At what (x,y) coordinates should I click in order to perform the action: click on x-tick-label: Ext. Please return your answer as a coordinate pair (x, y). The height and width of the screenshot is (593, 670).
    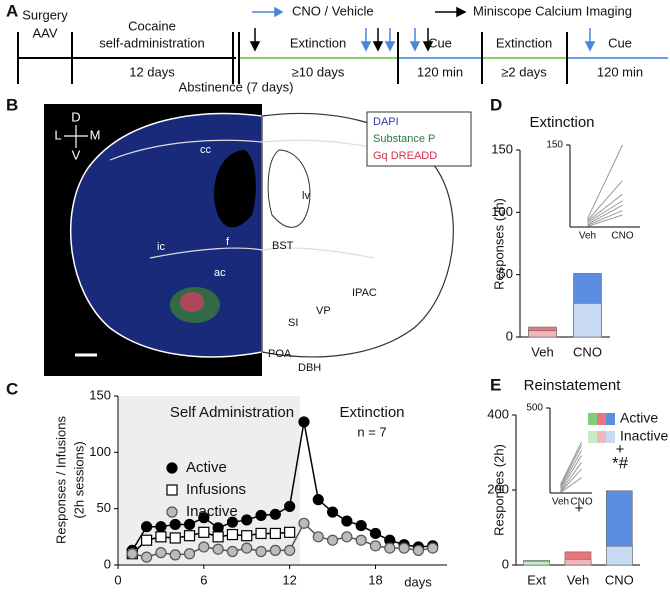
    Looking at the image, I should click on (536, 579).